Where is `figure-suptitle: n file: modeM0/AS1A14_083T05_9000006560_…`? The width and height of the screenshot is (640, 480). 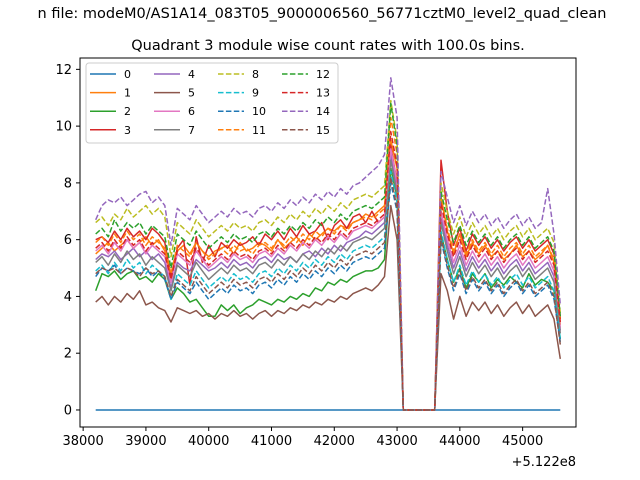
figure-suptitle: n file: modeM0/AS1A14_083T05_9000006560_… is located at coordinates (322, 14).